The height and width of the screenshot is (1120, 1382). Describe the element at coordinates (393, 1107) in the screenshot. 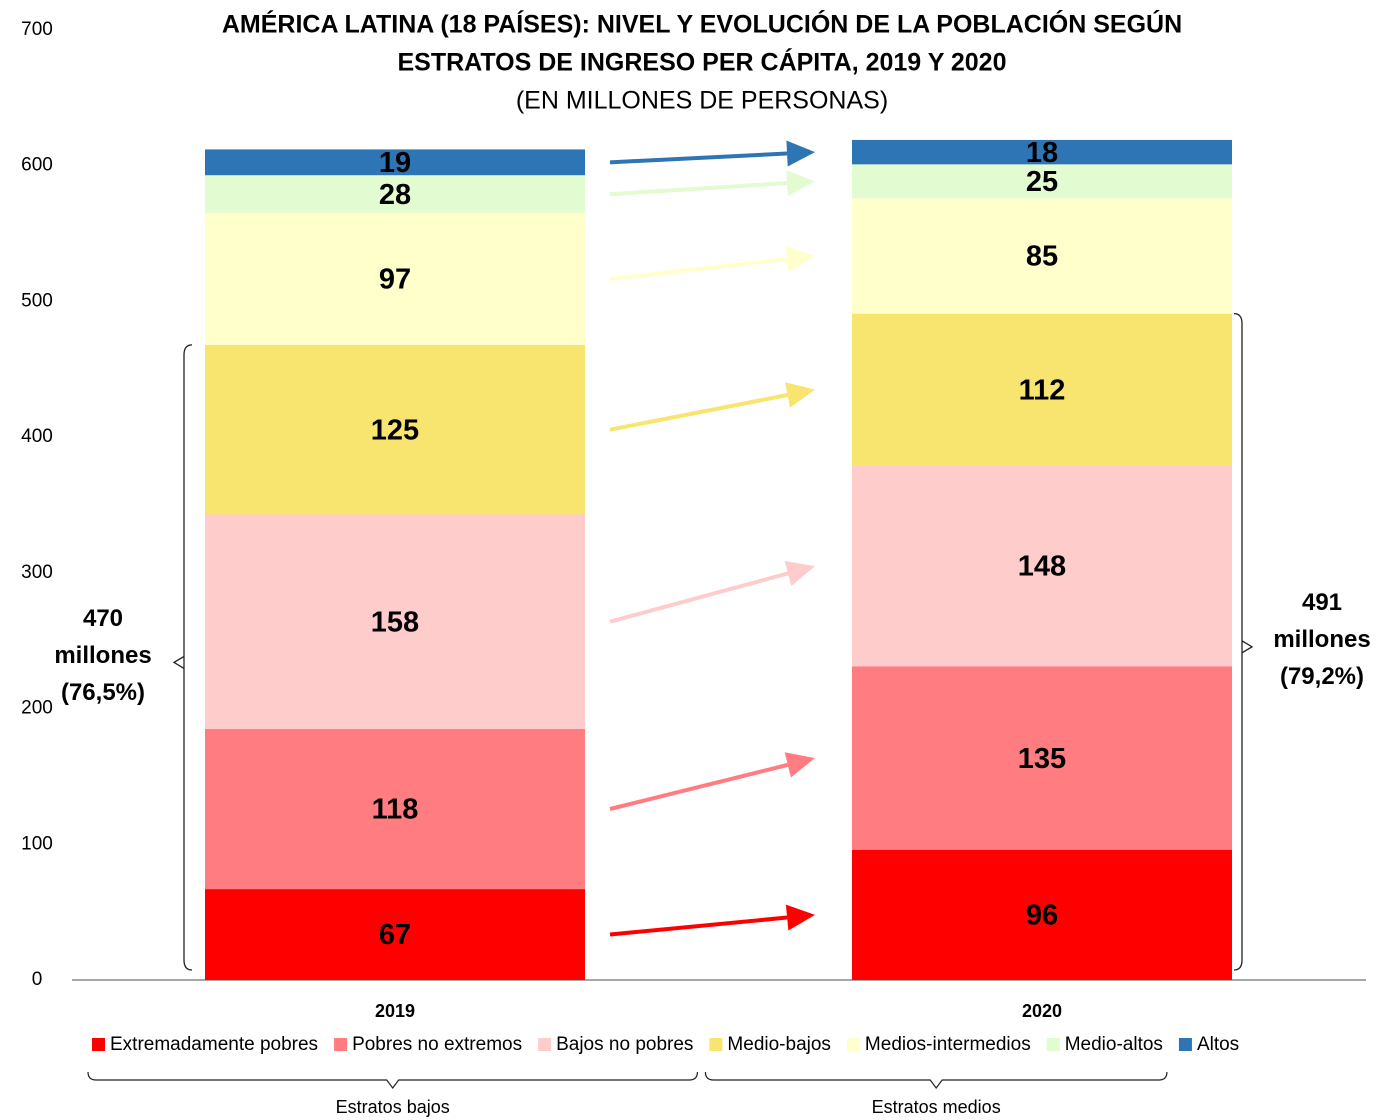

I see `group-label: Estratos bajos` at that location.